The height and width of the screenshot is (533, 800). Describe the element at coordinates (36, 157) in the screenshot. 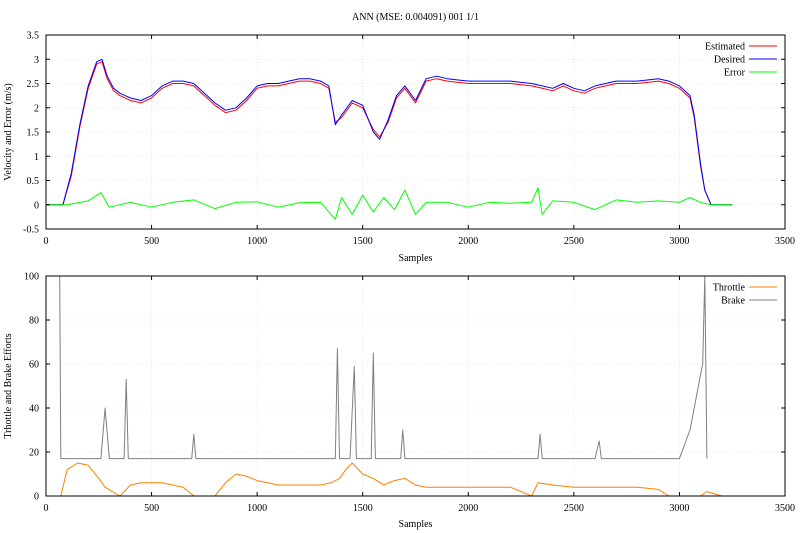

I see `y-tick-label: 1` at that location.